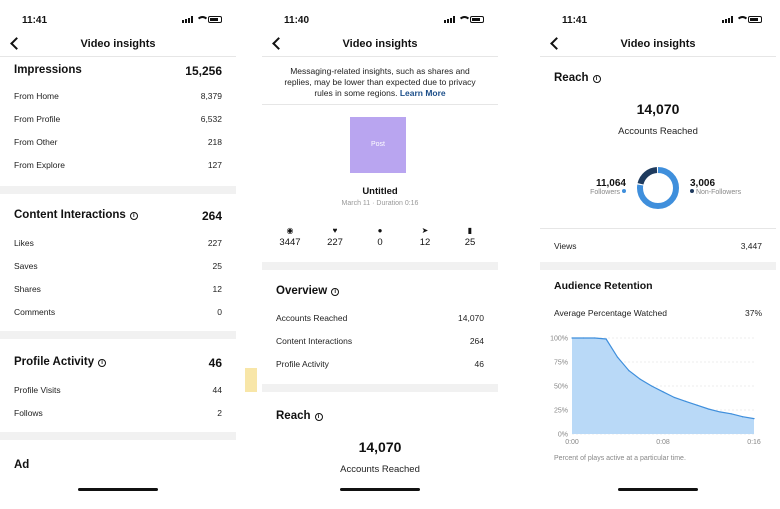 This screenshot has height=509, width=780. Describe the element at coordinates (563, 435) in the screenshot. I see `y-tick-label: 0%` at that location.